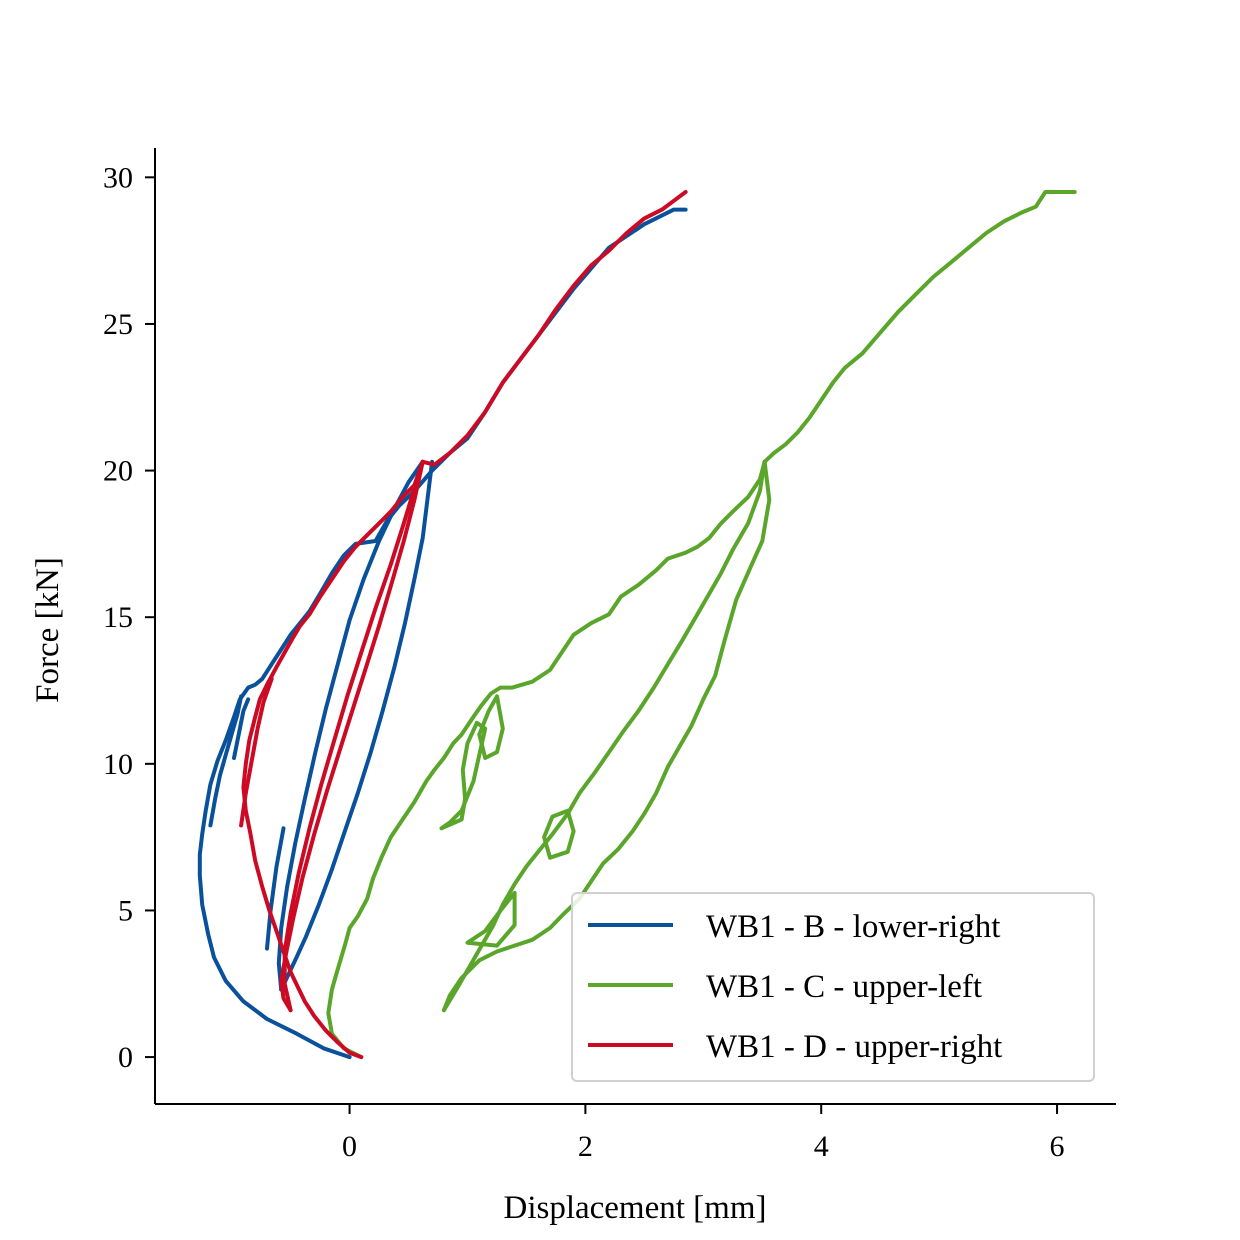 The height and width of the screenshot is (1240, 1240). I want to click on legend-entry-label: WB1 - B - lower-right, so click(853, 927).